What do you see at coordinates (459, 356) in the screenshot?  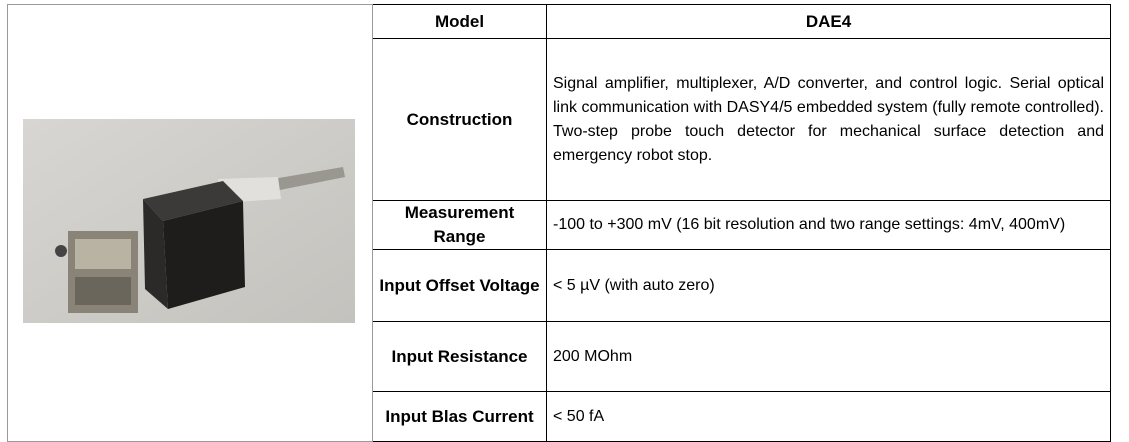 I see `row-label: Input Resistance` at bounding box center [459, 356].